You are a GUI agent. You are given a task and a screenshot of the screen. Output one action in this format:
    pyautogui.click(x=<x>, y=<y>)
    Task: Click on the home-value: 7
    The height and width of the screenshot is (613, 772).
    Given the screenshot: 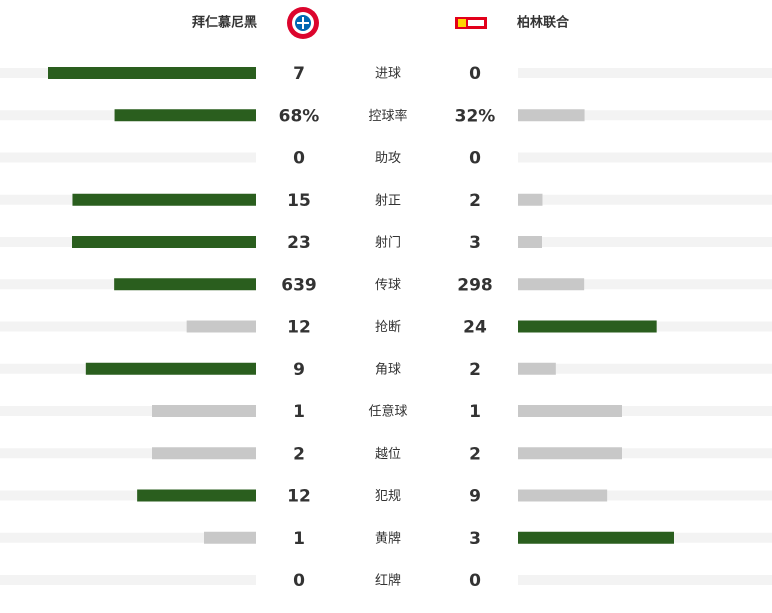 What is the action you would take?
    pyautogui.click(x=299, y=74)
    